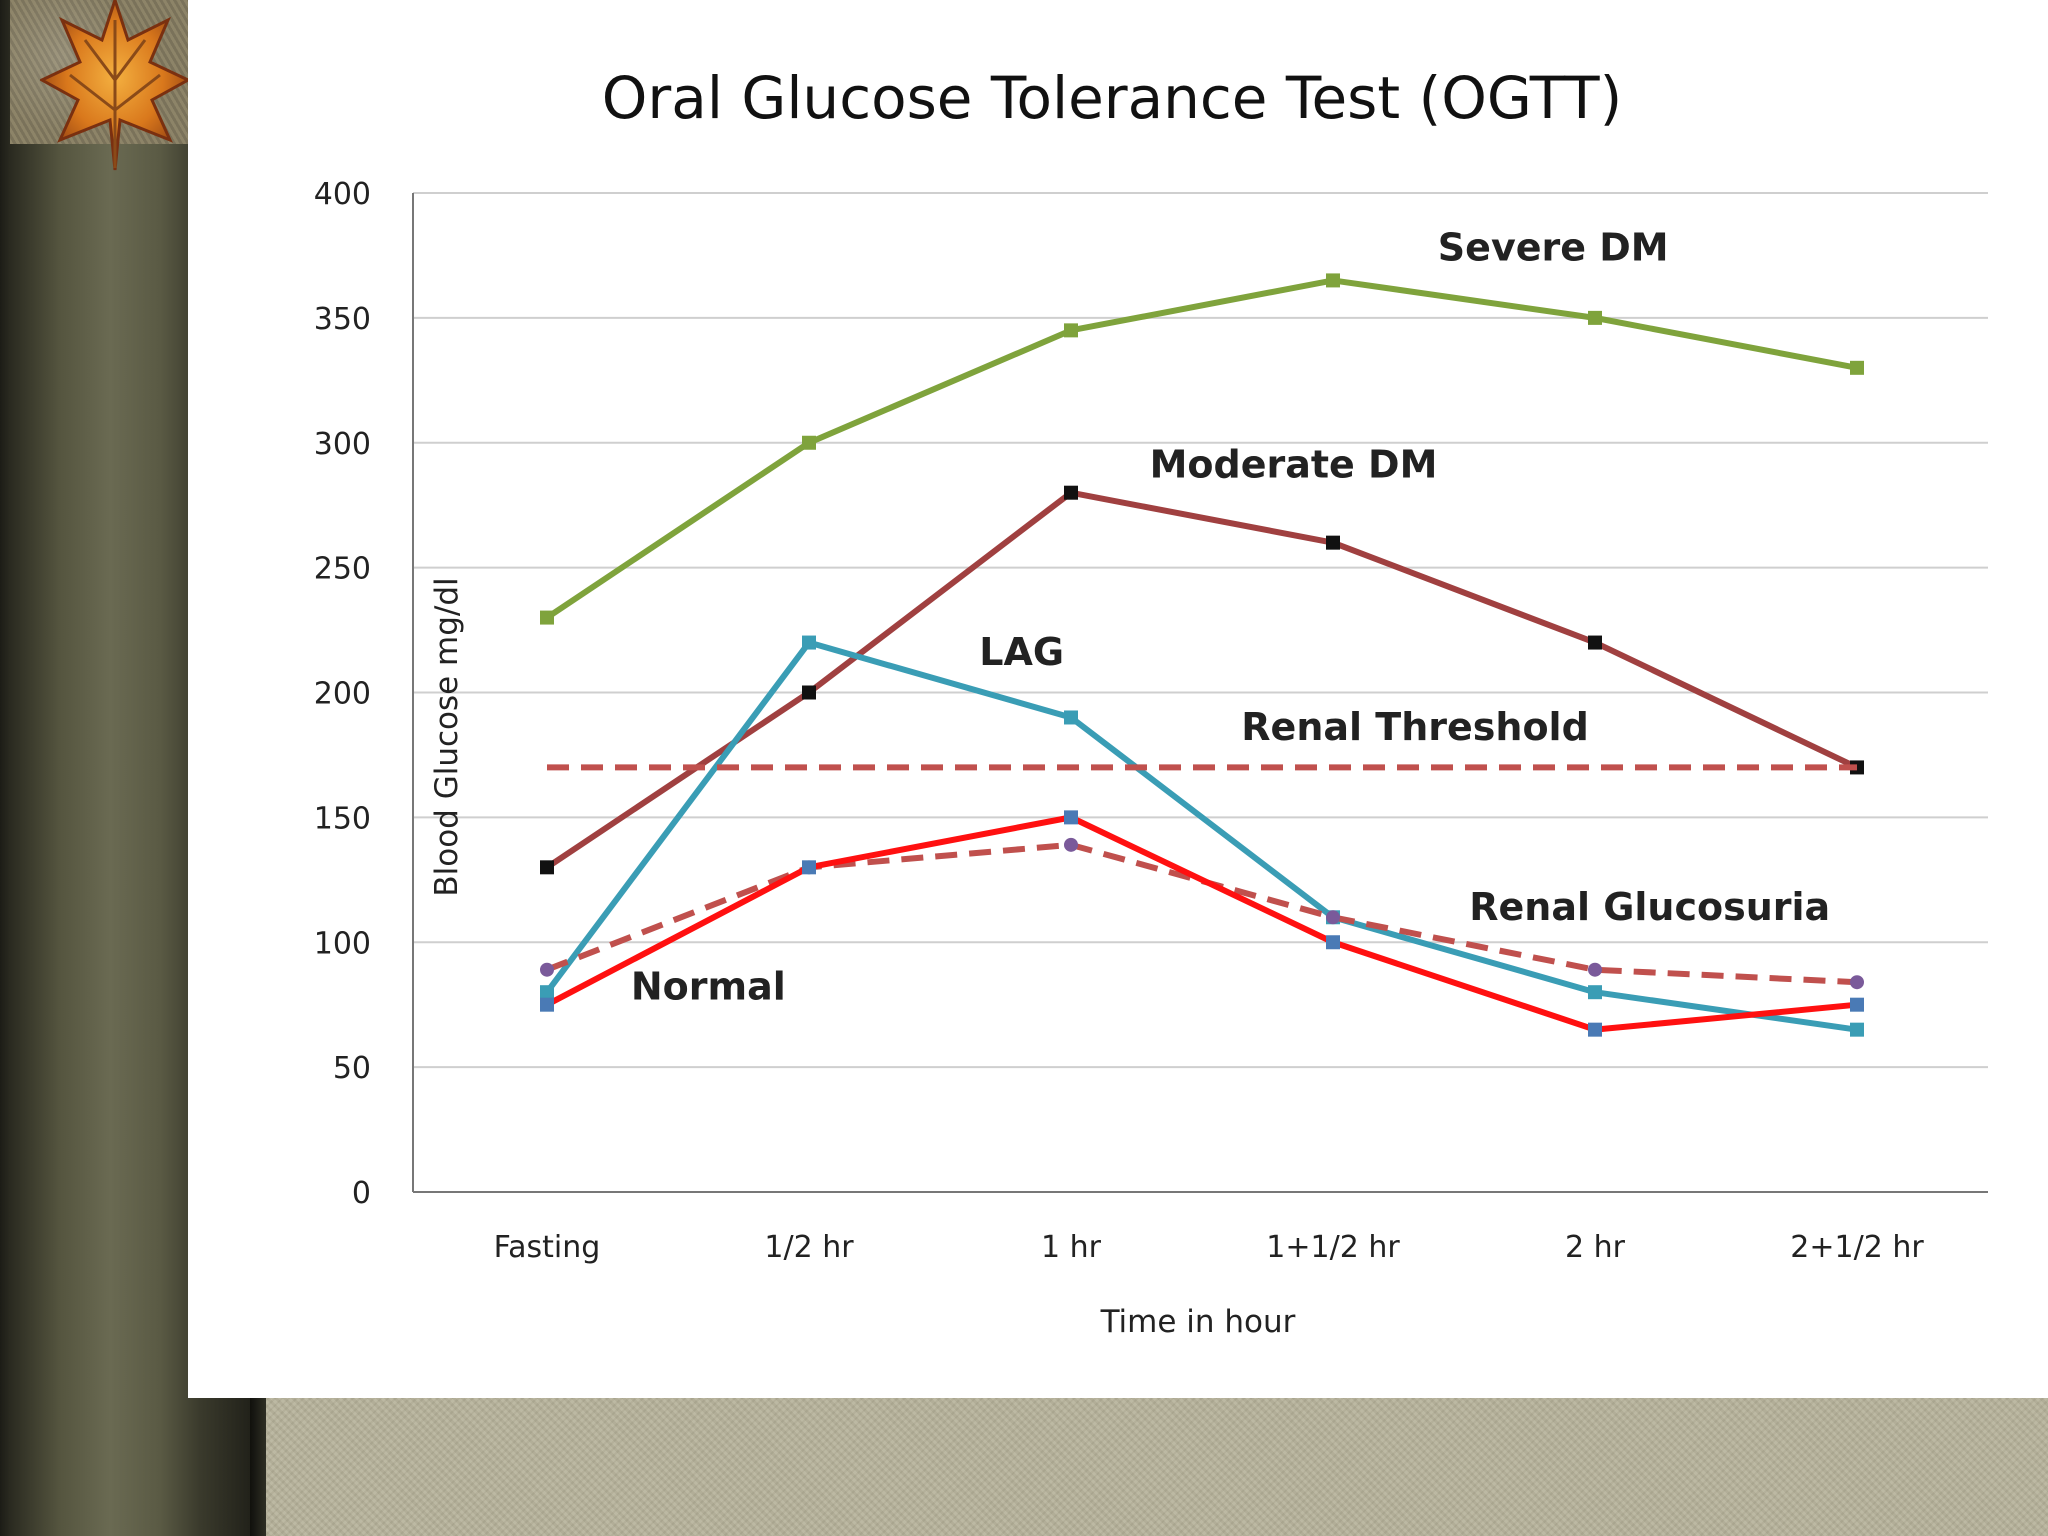 The image size is (2048, 1536). I want to click on autumn-leaf-icon, so click(115, 85).